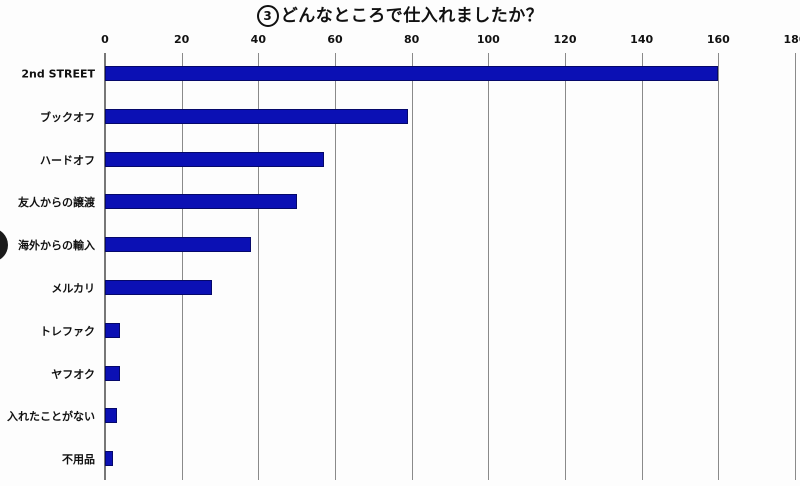 Image resolution: width=800 pixels, height=486 pixels. I want to click on category-label: 不用品, so click(78, 460).